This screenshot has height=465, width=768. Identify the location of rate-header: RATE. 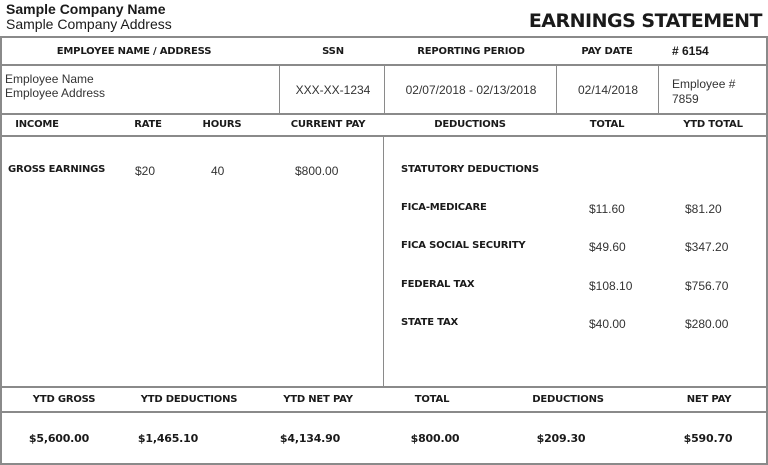
(148, 124).